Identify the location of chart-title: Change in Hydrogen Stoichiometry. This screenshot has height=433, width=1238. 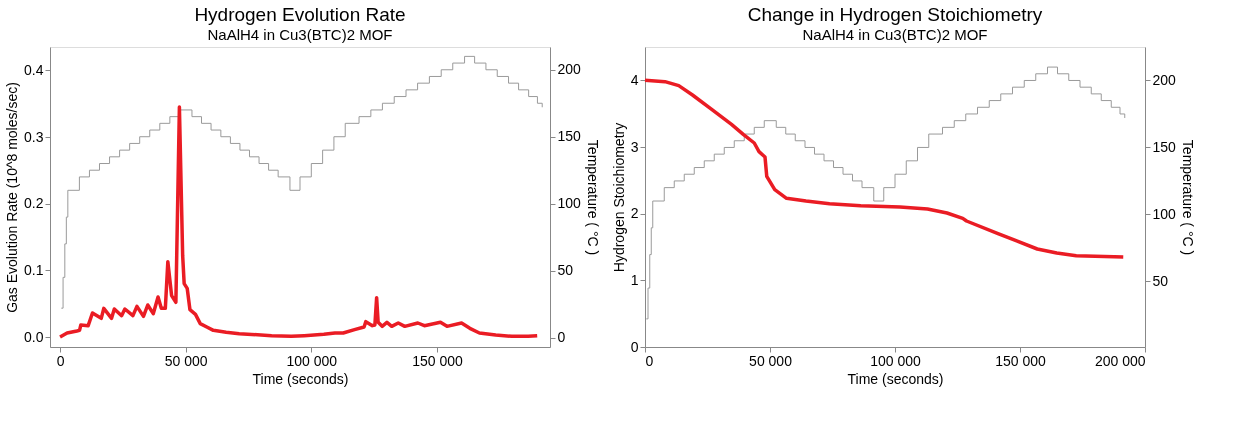
(895, 14).